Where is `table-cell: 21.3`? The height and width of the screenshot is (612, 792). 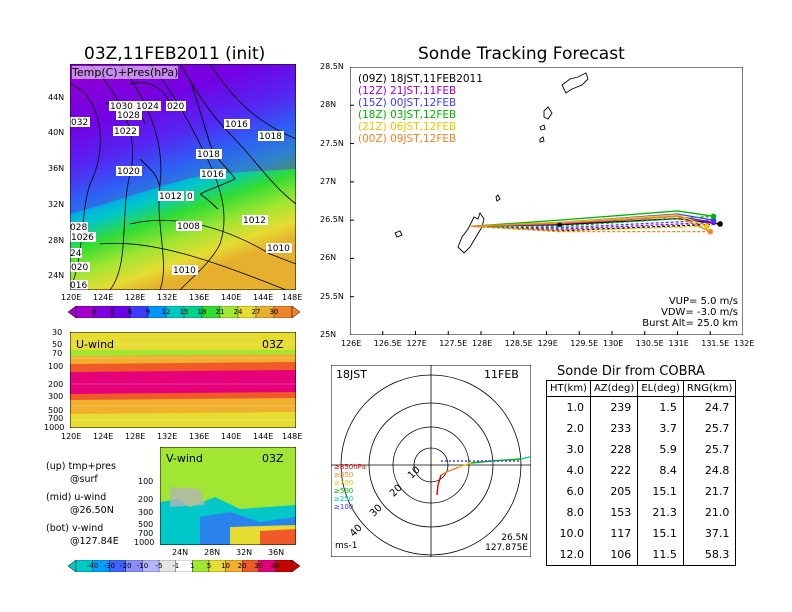
table-cell: 21.3 is located at coordinates (660, 512).